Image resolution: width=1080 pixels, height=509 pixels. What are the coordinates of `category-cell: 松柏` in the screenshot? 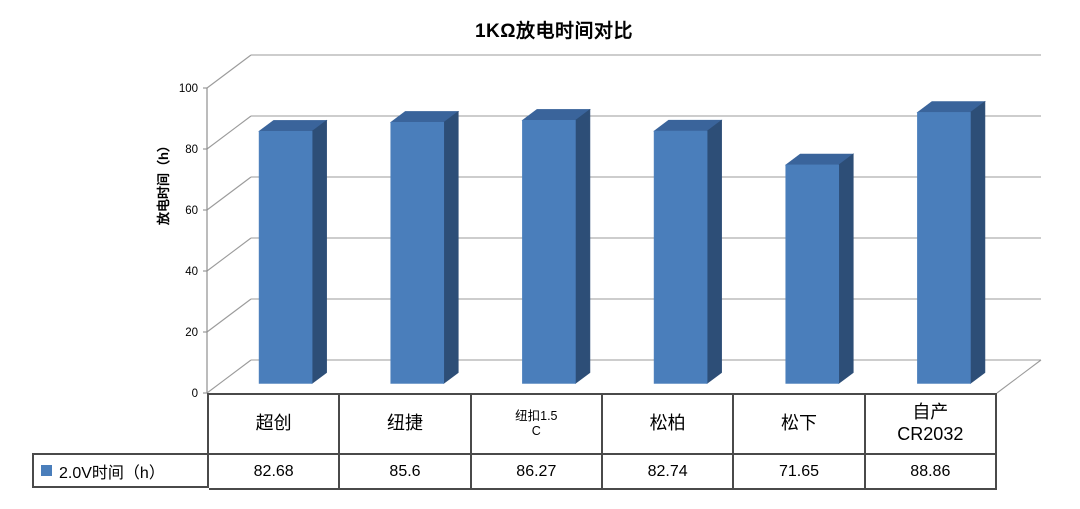 It's located at (668, 425).